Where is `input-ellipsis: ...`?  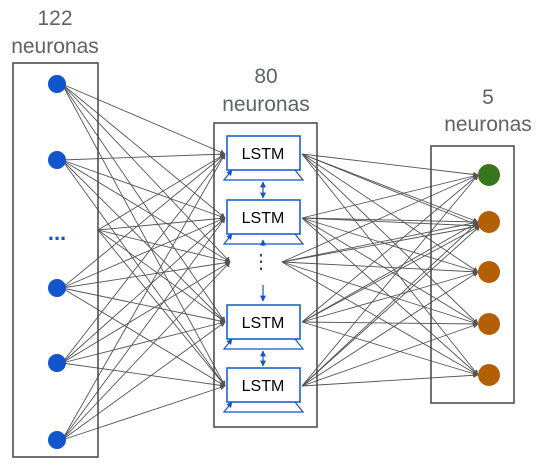
input-ellipsis: ... is located at coordinates (57, 232).